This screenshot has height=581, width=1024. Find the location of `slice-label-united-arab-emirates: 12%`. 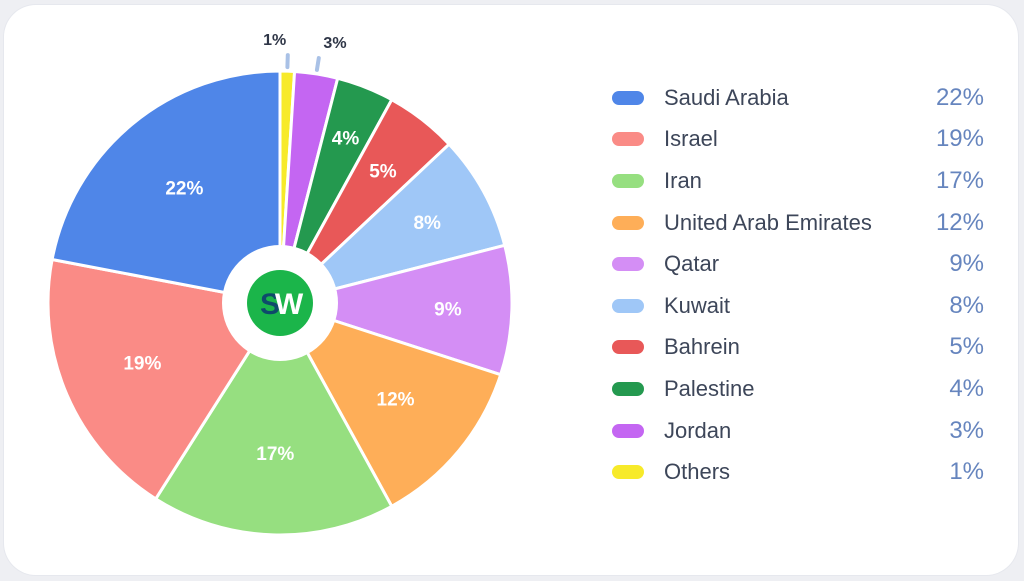

slice-label-united-arab-emirates: 12% is located at coordinates (396, 400).